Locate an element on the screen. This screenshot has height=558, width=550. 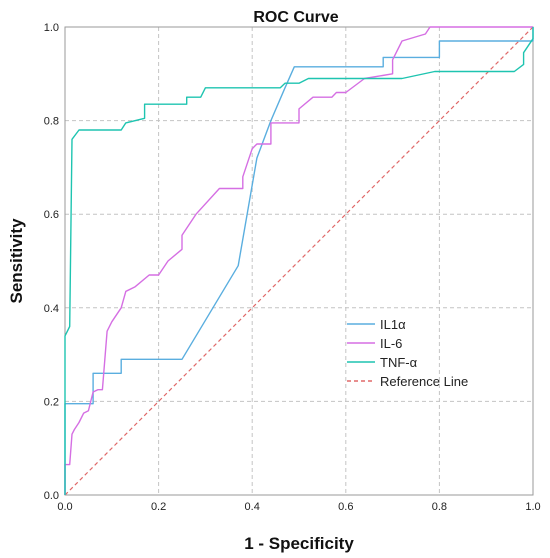
x-tick-label: 0.6 is located at coordinates (345, 507).